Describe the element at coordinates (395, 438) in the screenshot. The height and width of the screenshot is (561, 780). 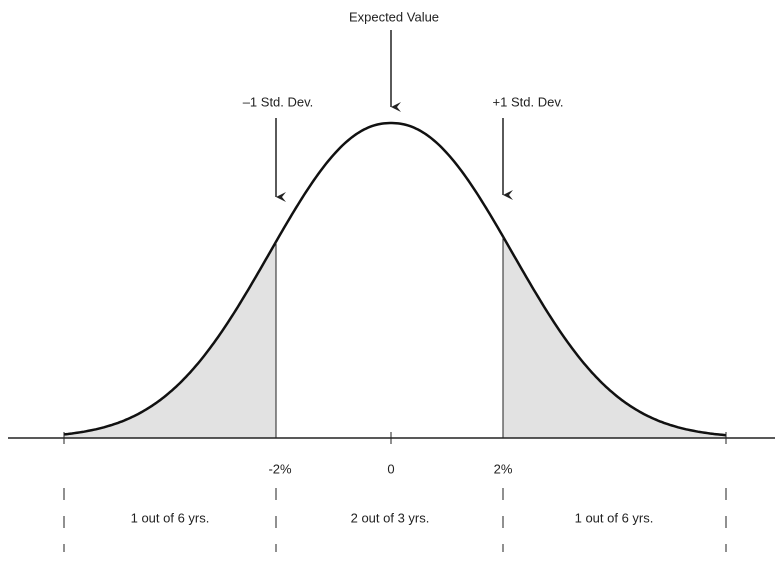
I see `axis-ticks` at that location.